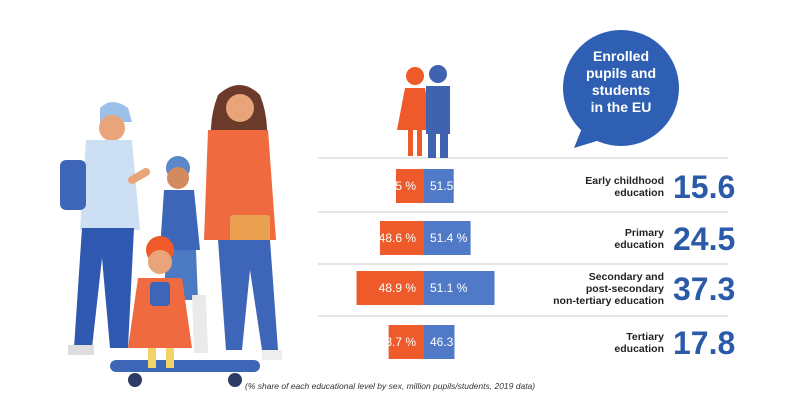 Image resolution: width=800 pixels, height=407 pixels. I want to click on skateboard-icon, so click(185, 373).